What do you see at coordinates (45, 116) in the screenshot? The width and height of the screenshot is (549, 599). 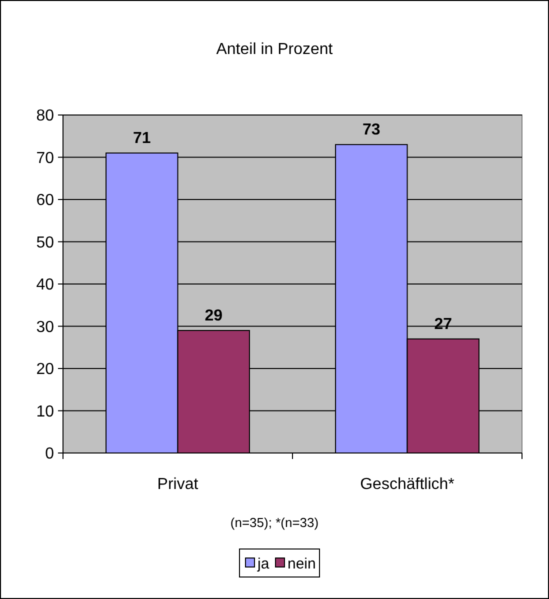 I see `y-tick-label: 80` at bounding box center [45, 116].